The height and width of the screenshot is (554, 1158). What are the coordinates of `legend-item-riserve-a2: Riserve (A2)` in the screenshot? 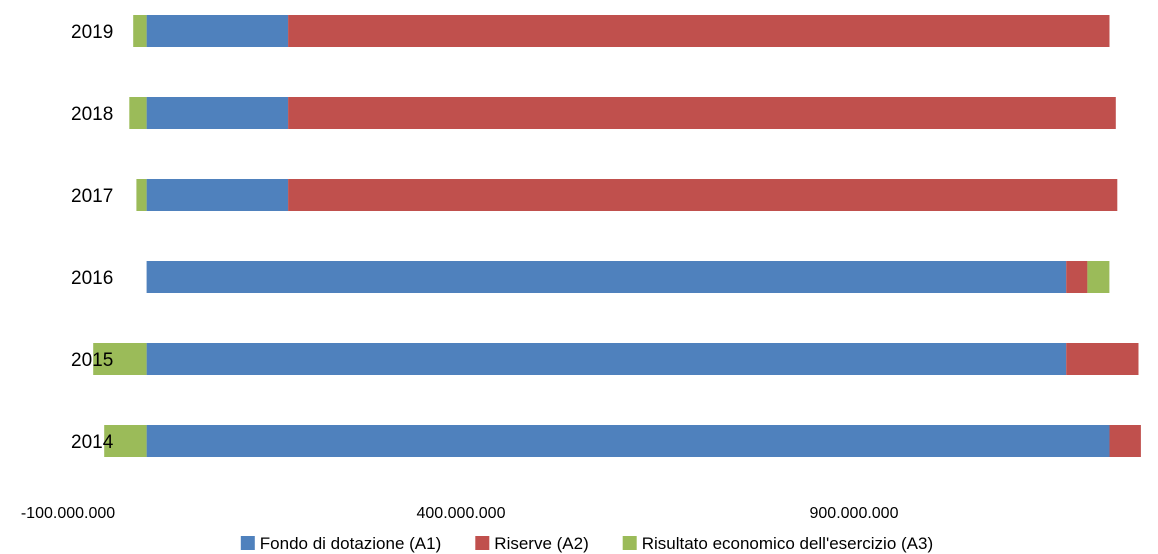 It's located at (532, 543).